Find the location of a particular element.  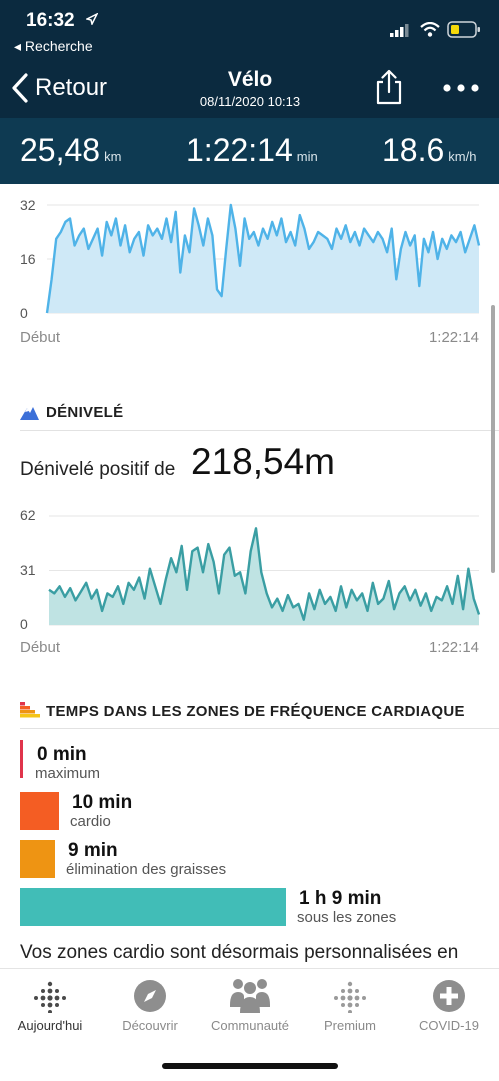

zone-time-below: 1 h 9 min is located at coordinates (340, 898).